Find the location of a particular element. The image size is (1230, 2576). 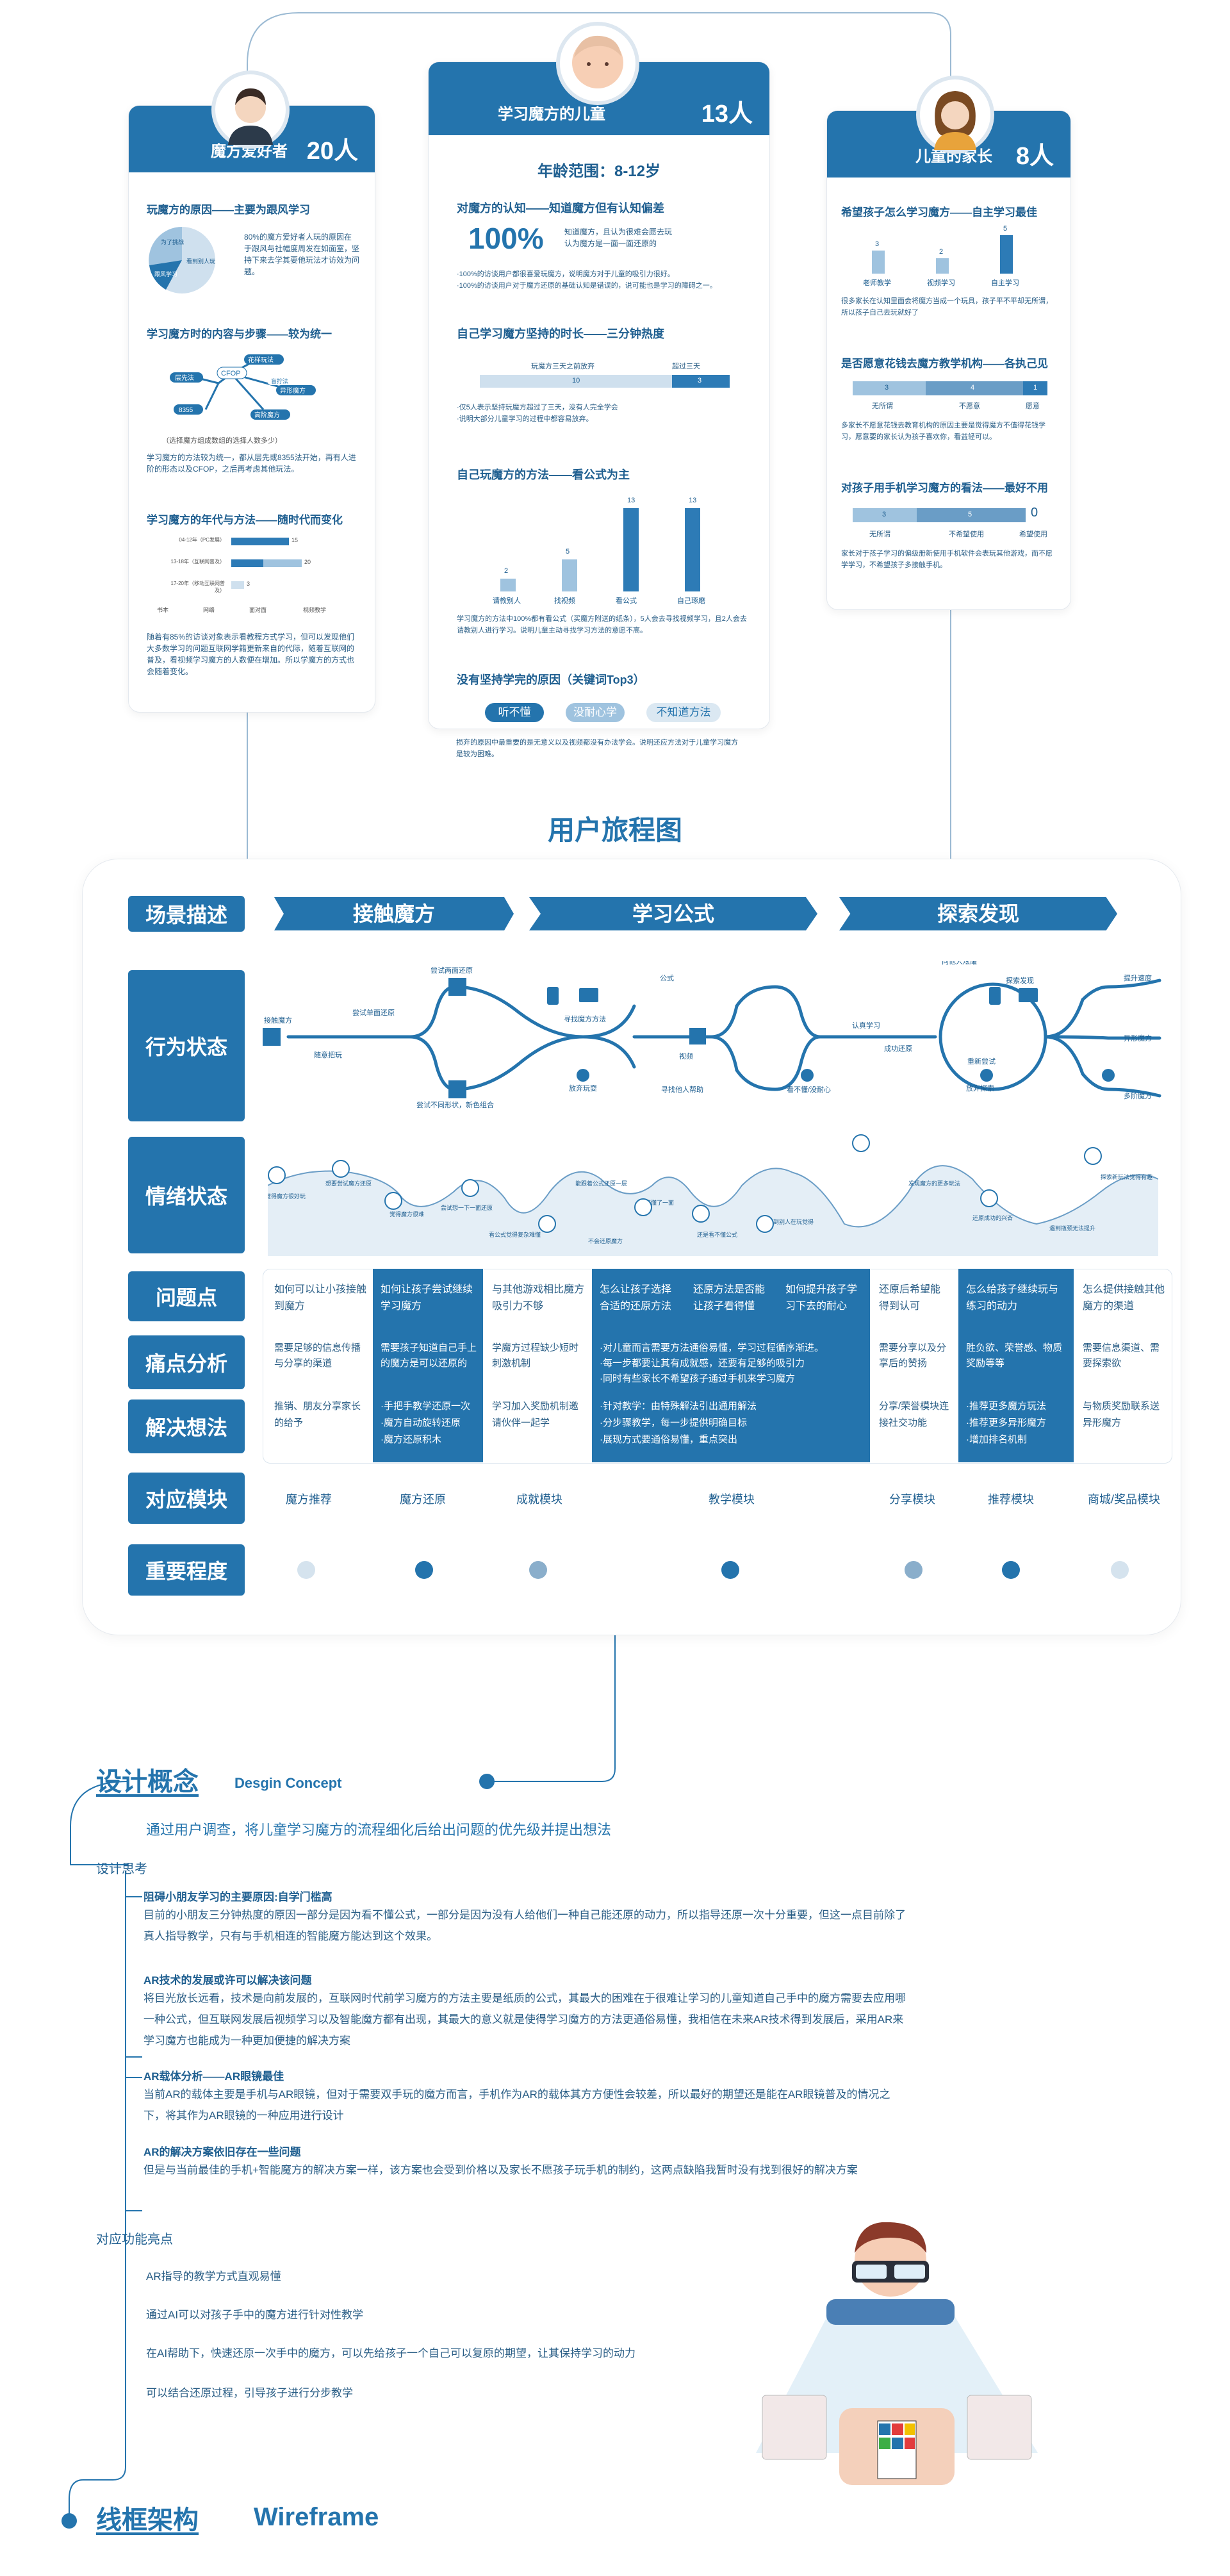

keyword-tag: 没耐心学 is located at coordinates (595, 712).